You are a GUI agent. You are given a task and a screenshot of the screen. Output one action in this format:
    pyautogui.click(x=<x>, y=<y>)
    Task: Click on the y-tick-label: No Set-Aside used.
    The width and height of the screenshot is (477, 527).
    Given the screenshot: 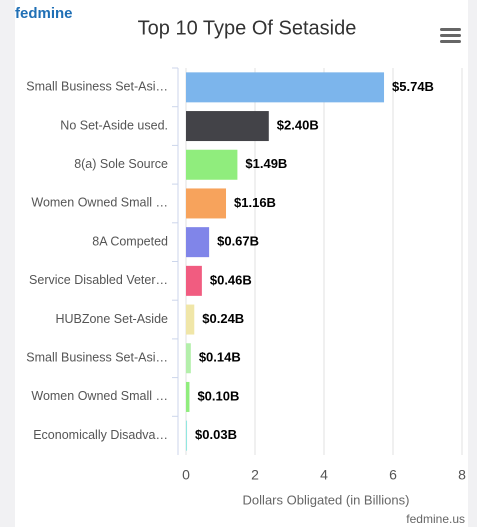 What is the action you would take?
    pyautogui.click(x=114, y=125)
    